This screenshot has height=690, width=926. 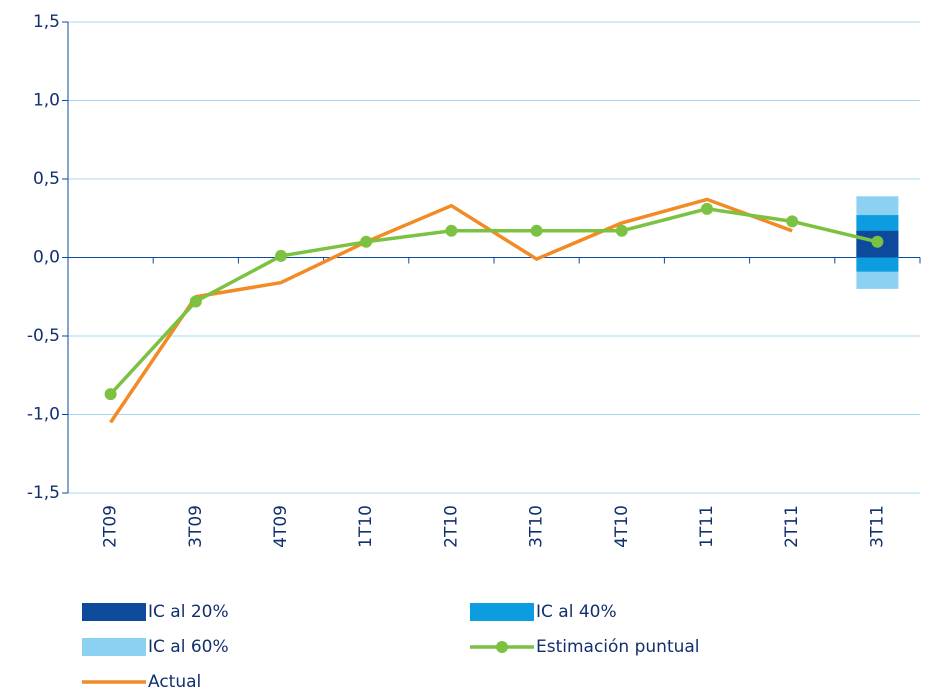 What do you see at coordinates (622, 526) in the screenshot?
I see `x-tick-label: 4T10` at bounding box center [622, 526].